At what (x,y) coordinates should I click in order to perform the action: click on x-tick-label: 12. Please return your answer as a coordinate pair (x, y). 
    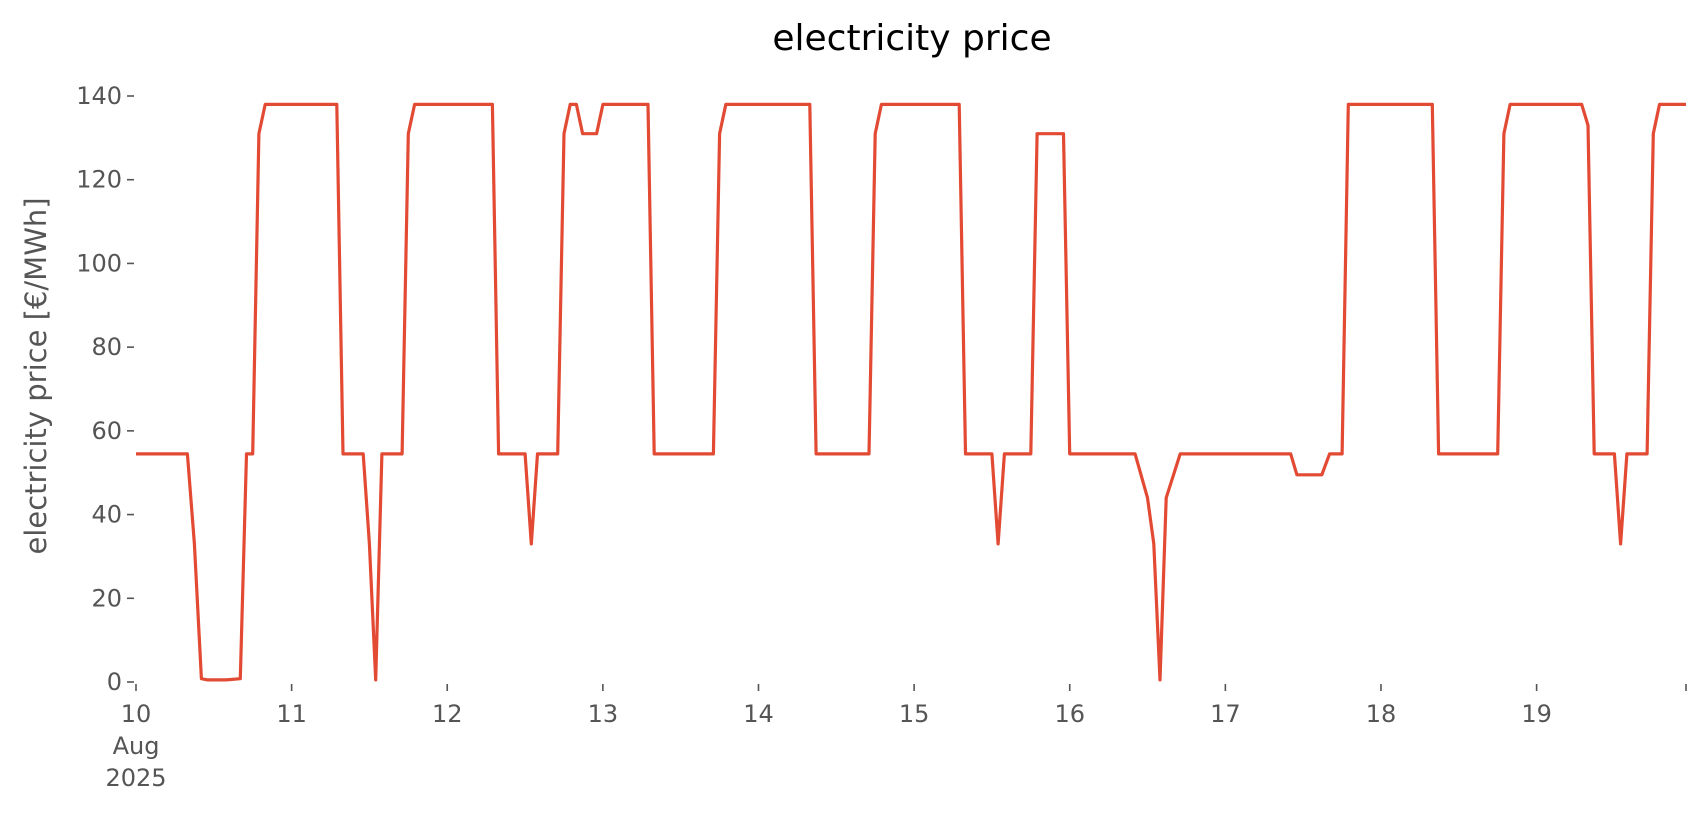
    Looking at the image, I should click on (447, 714).